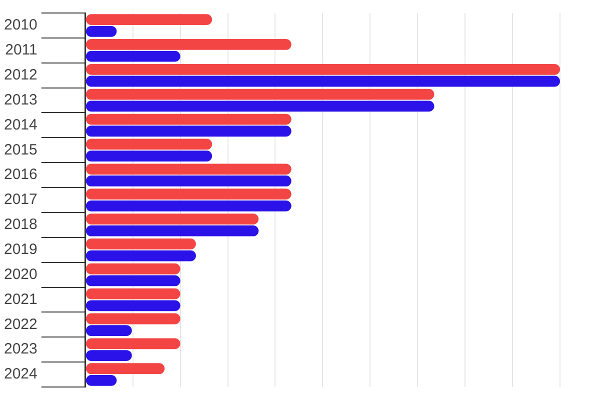 The width and height of the screenshot is (600, 400). Describe the element at coordinates (21, 75) in the screenshot. I see `y-tick-label: 2012` at that location.